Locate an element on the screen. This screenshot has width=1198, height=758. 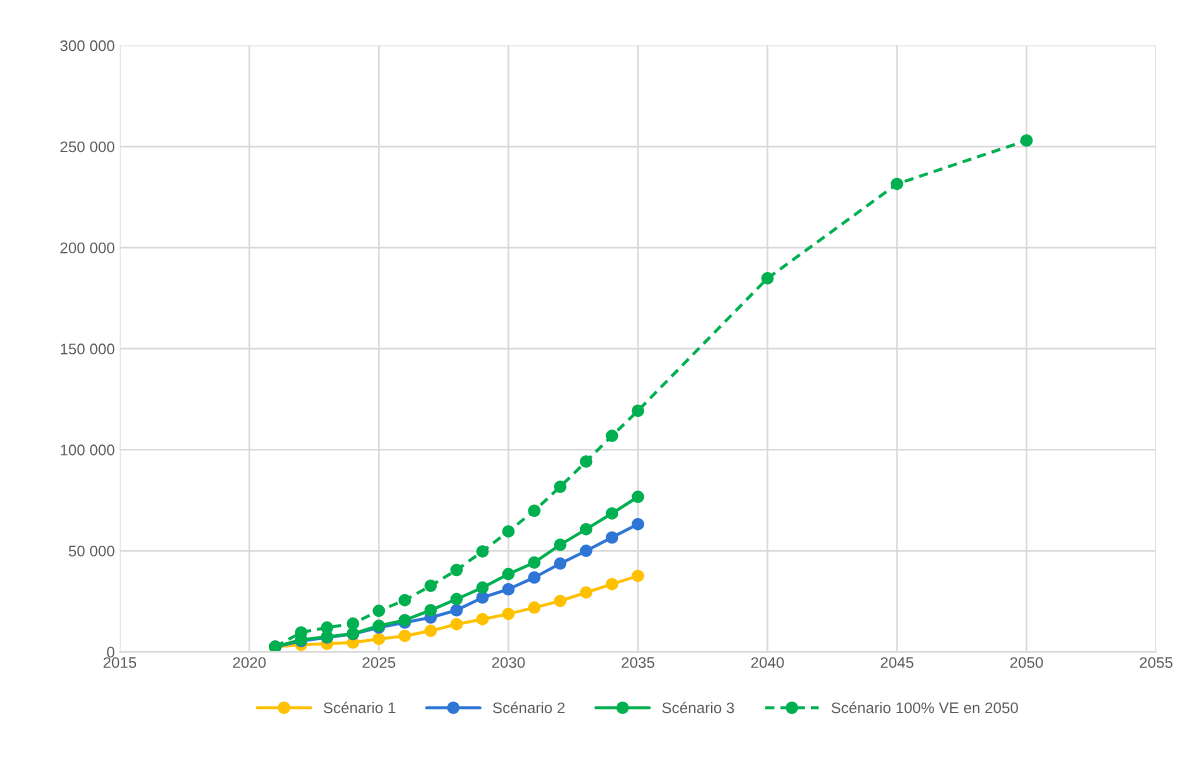
legend-label: Scénario 1 is located at coordinates (359, 707).